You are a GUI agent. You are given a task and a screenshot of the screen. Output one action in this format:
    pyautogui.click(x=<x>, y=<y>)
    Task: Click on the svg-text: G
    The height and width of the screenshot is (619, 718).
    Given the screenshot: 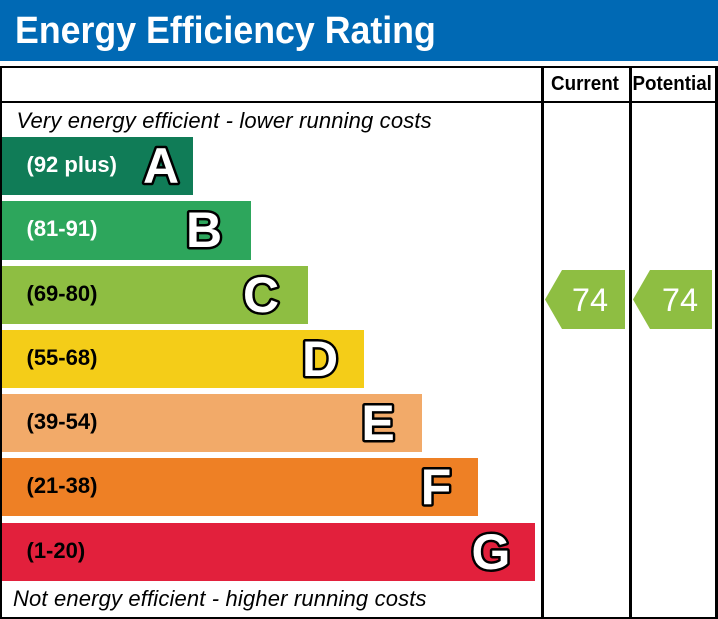 What is the action you would take?
    pyautogui.click(x=491, y=552)
    